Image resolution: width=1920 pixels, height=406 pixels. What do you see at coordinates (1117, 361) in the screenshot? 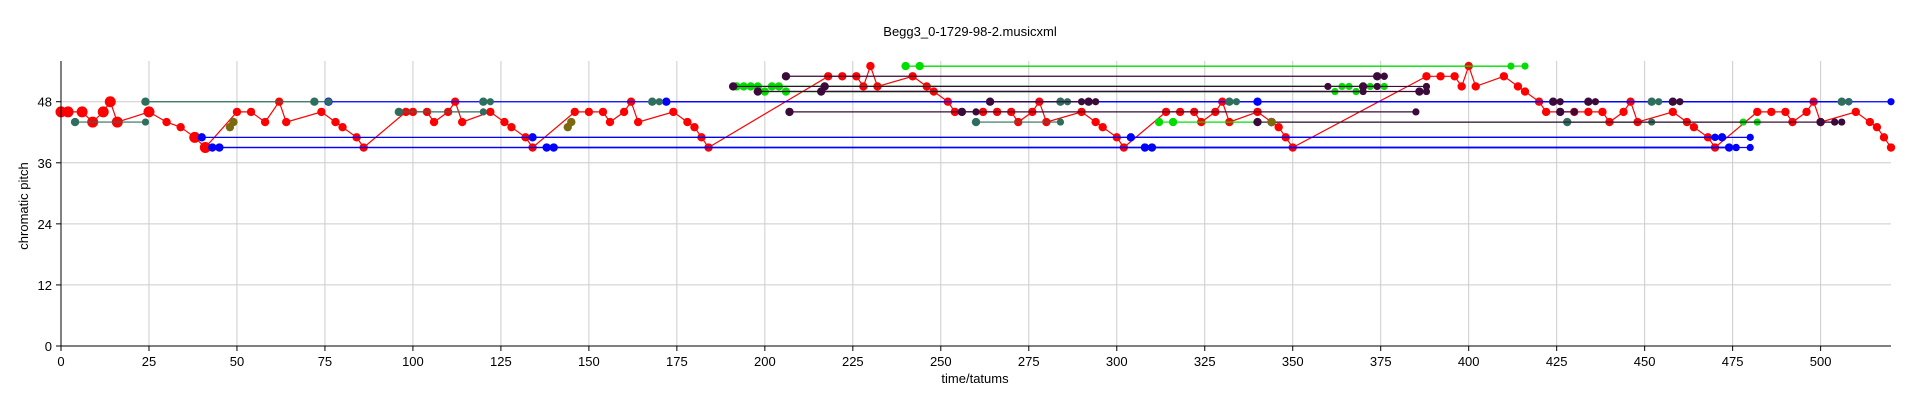
I see `x-tick-label: 300` at bounding box center [1117, 361].